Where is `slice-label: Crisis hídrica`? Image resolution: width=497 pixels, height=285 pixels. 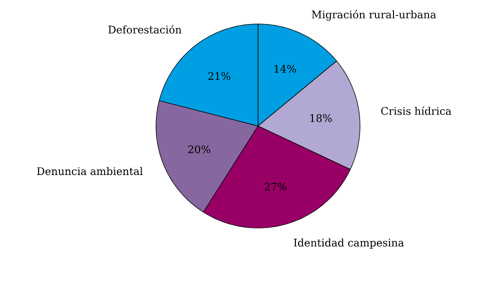
slice-label: Crisis hídrica is located at coordinates (416, 110).